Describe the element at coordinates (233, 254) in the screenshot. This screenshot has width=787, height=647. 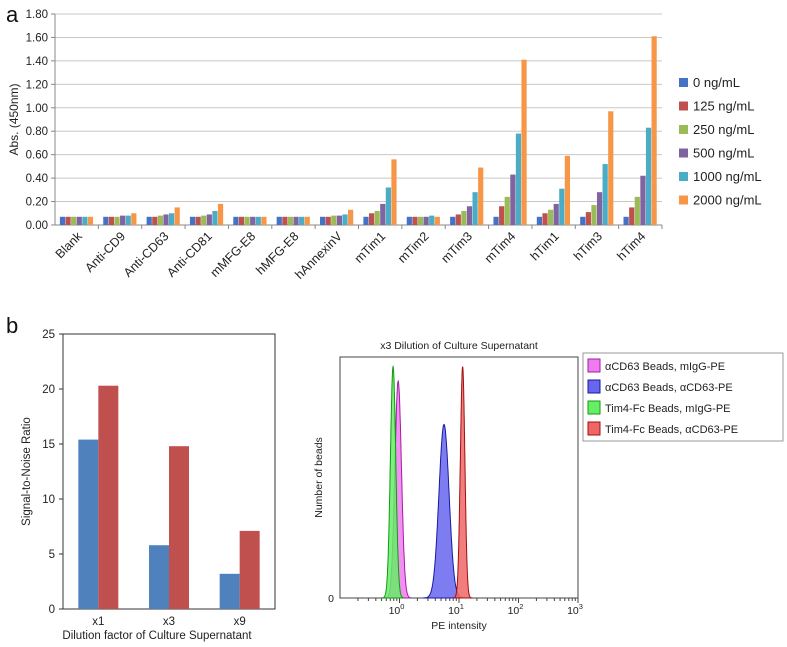
I see `x-tick-label: mMFG-E8` at that location.